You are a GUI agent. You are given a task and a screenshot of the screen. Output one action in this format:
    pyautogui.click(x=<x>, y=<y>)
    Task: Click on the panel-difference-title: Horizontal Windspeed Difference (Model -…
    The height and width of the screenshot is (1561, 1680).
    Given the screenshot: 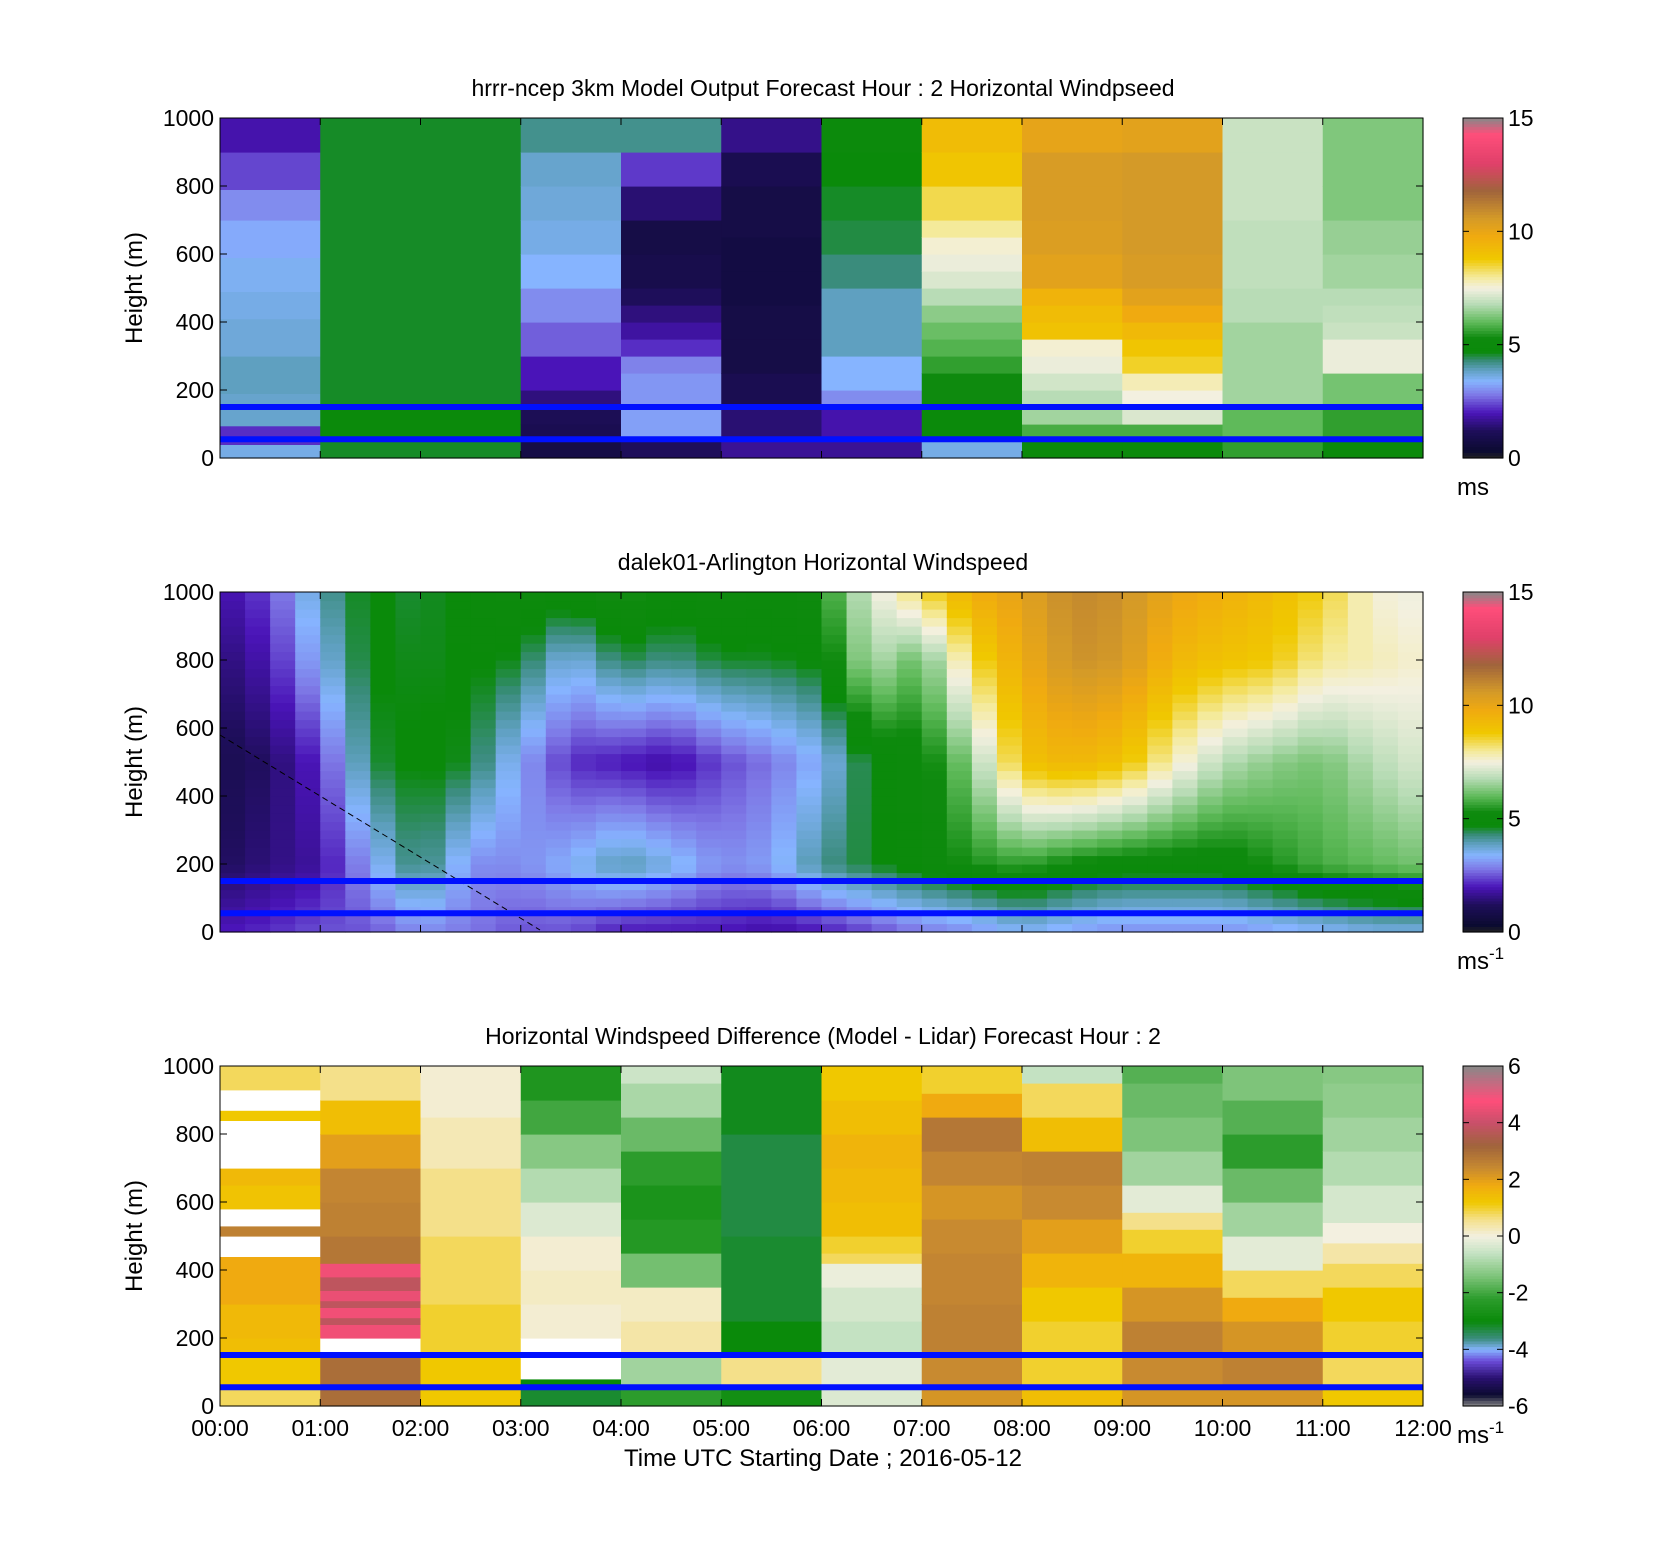 What is the action you would take?
    pyautogui.click(x=823, y=1036)
    